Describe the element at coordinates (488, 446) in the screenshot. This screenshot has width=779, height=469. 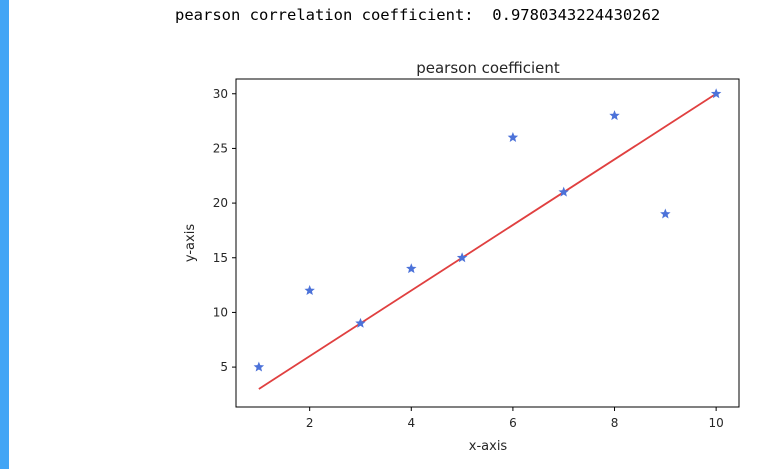
I see `x-axis-label: x-axis` at that location.